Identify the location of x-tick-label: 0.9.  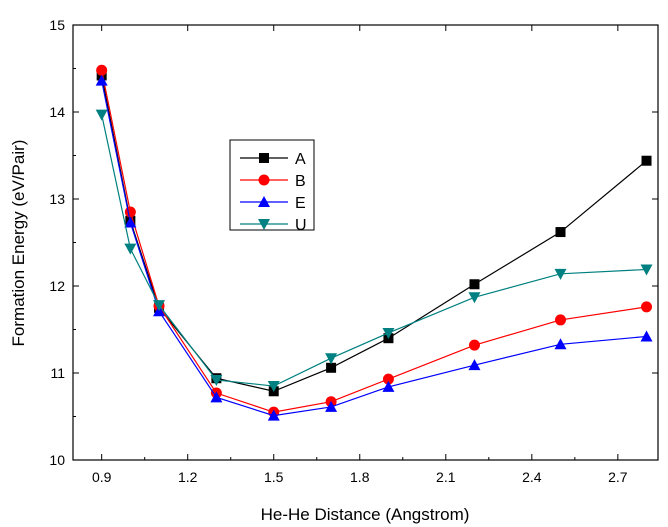
(102, 477).